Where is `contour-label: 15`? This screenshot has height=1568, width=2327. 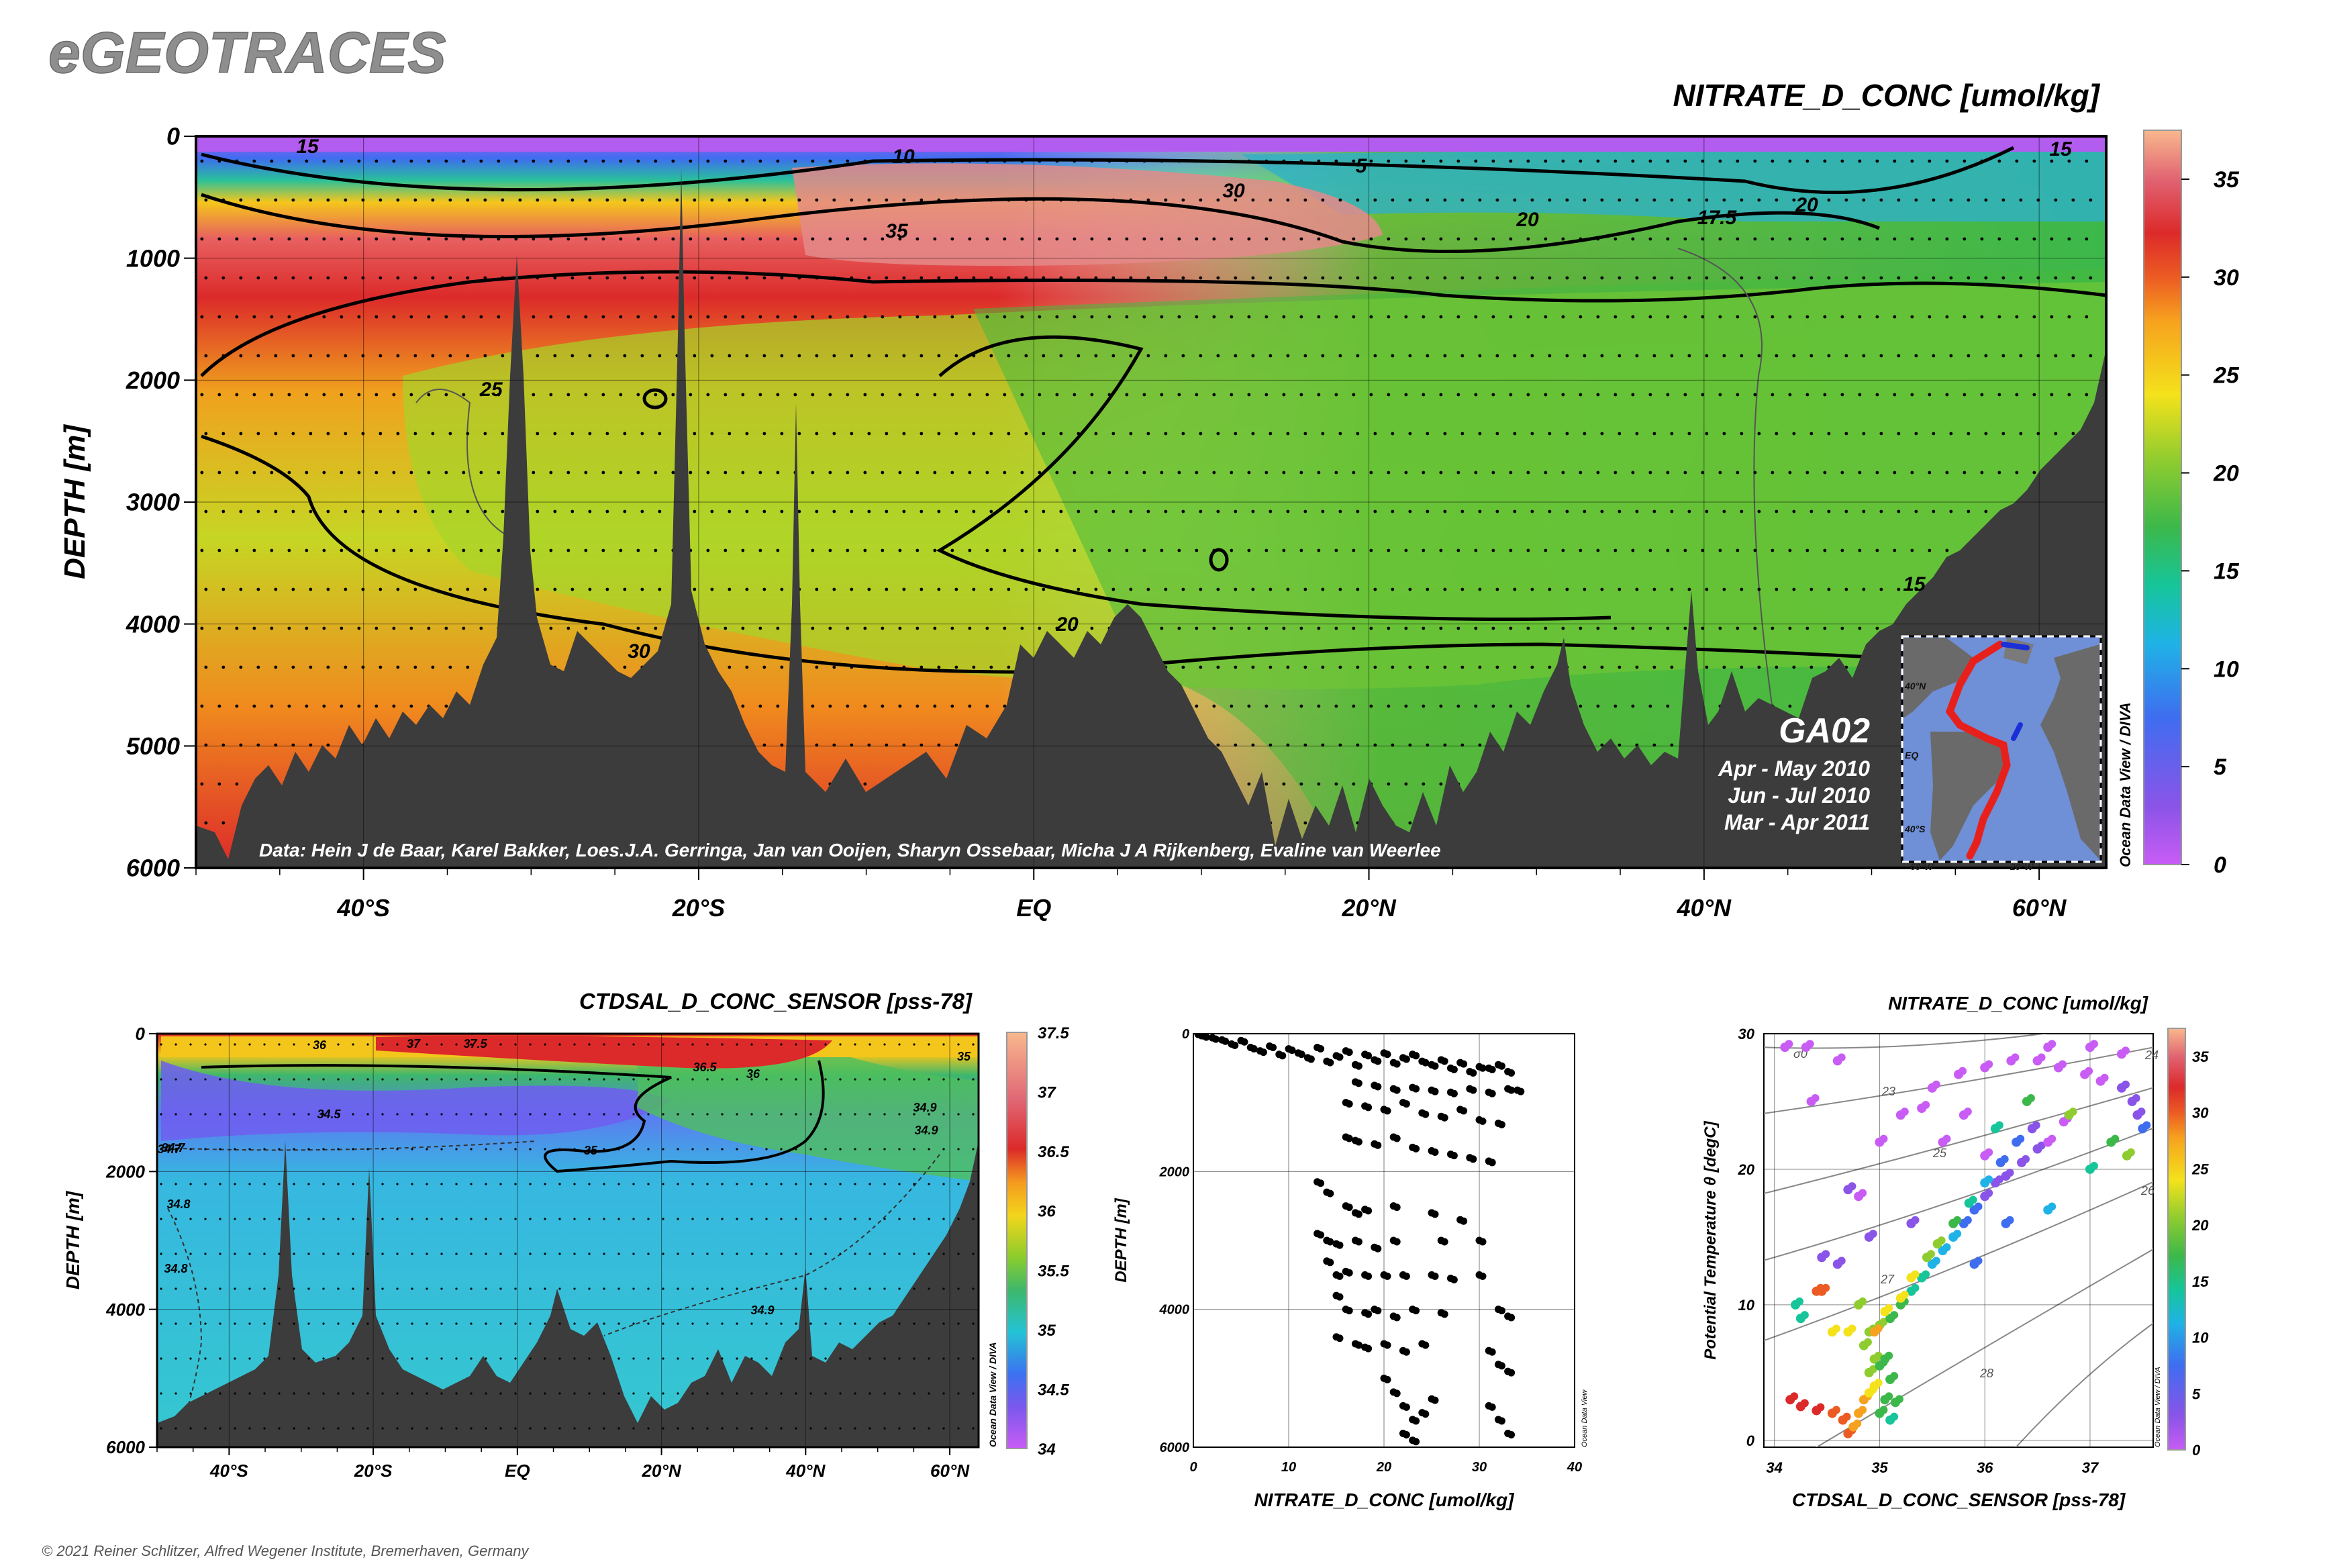
contour-label: 15 is located at coordinates (307, 147).